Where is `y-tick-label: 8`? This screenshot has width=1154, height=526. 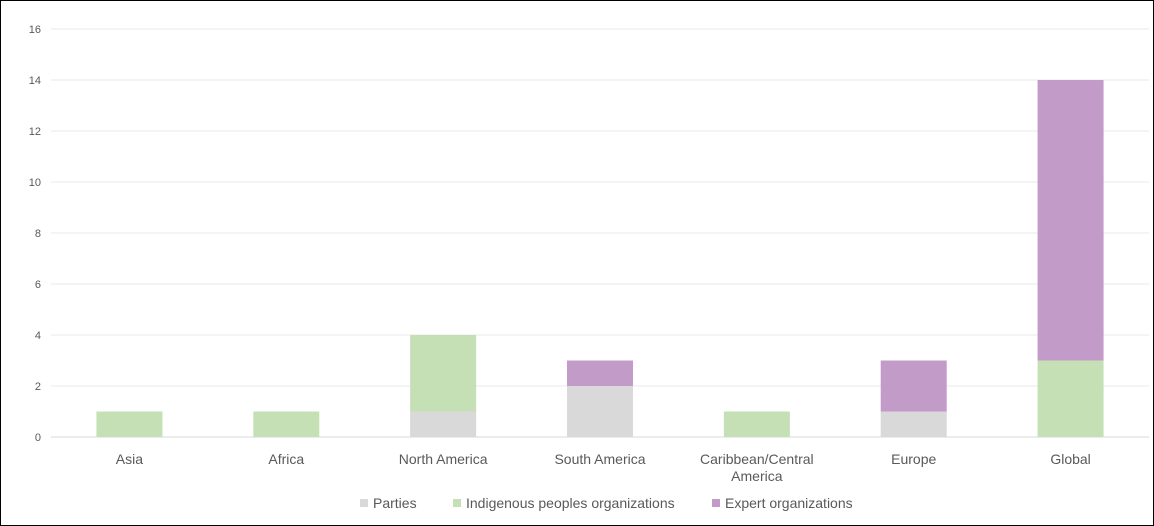 y-tick-label: 8 is located at coordinates (38, 234).